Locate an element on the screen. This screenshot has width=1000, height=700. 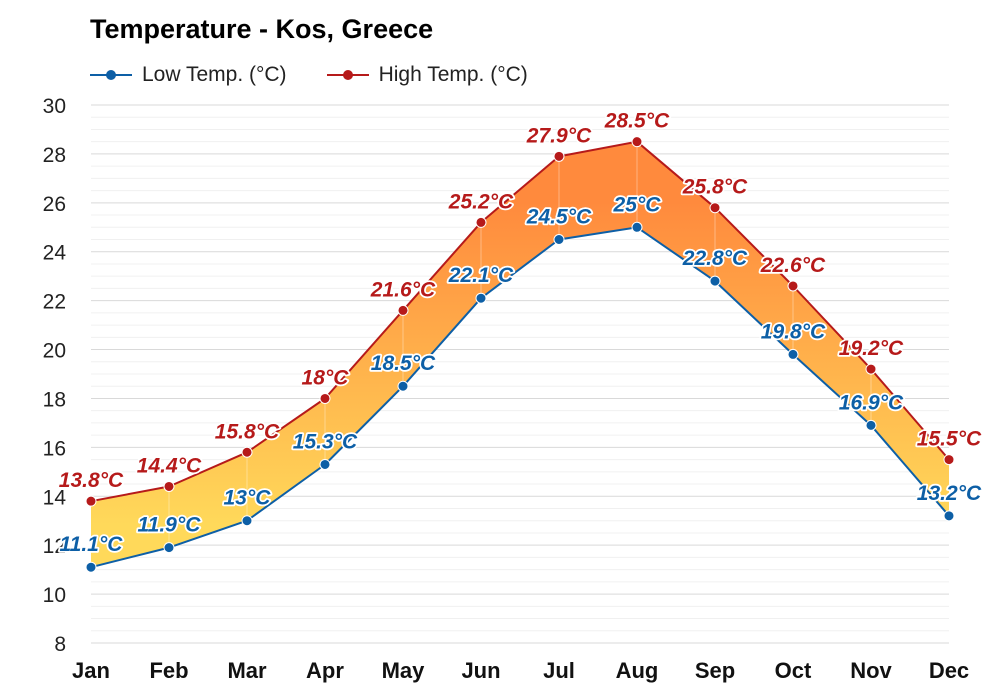
y-tick-label: 28 is located at coordinates (54, 155).